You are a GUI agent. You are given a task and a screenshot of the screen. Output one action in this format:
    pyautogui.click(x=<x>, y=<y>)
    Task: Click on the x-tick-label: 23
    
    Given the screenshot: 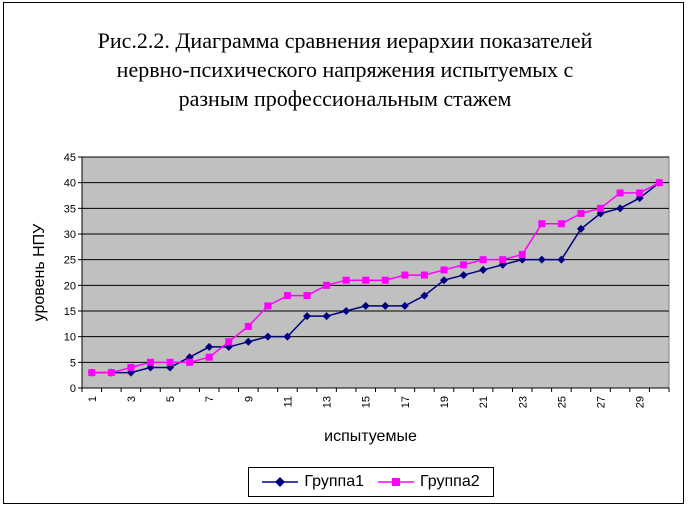 What is the action you would take?
    pyautogui.click(x=523, y=402)
    